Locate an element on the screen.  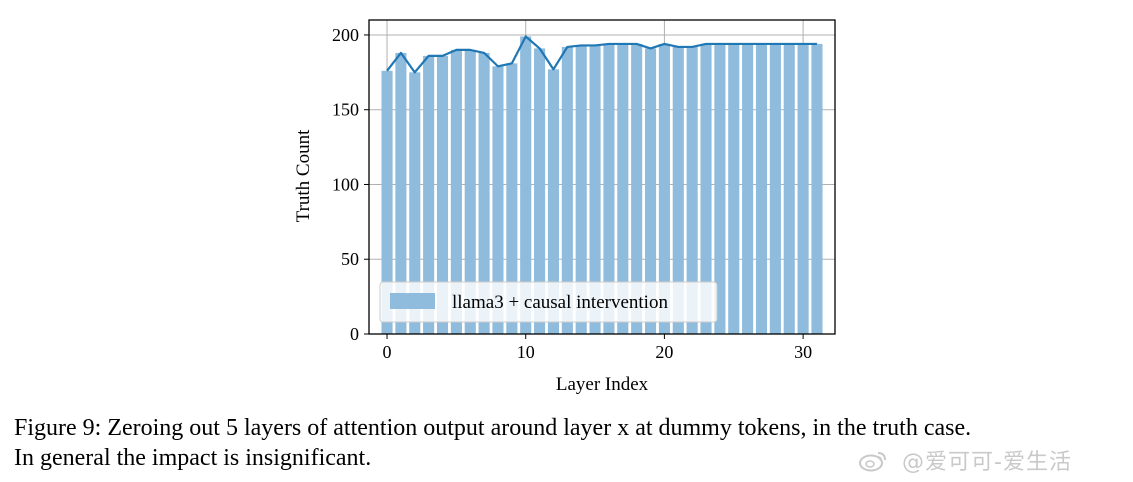
legend-swatch is located at coordinates (412, 301).